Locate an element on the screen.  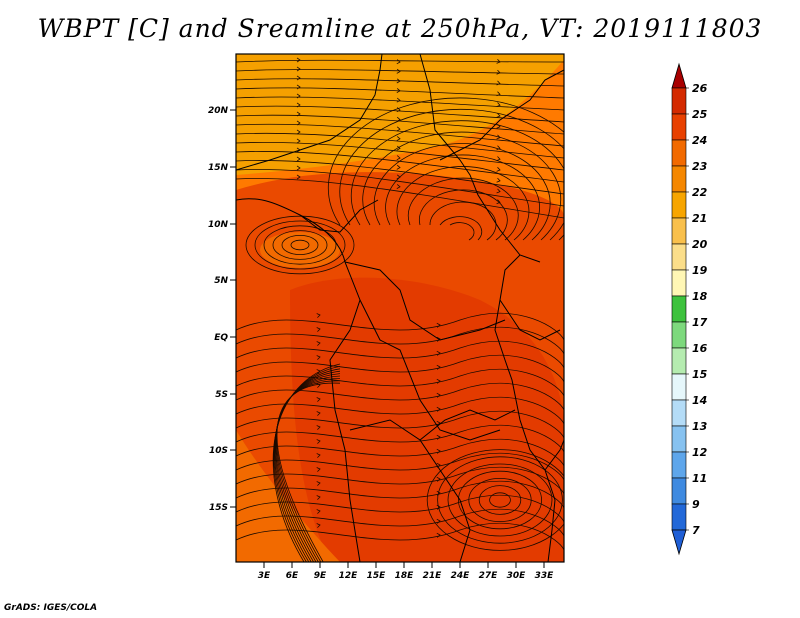
colorbar-label: 13 is located at coordinates (700, 426).